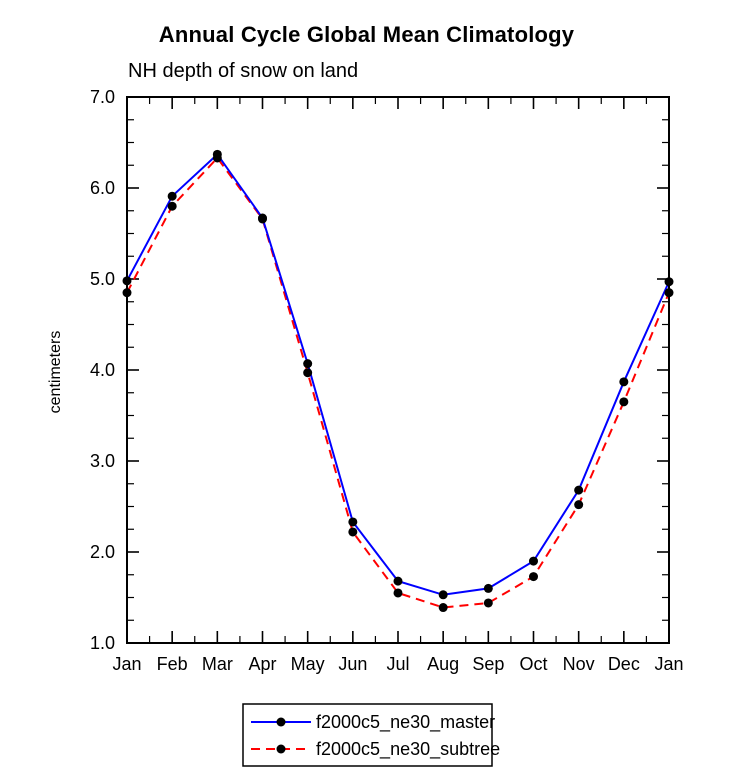 This screenshot has width=733, height=783. I want to click on legend-label: f2000c5_ne30_master, so click(405, 722).